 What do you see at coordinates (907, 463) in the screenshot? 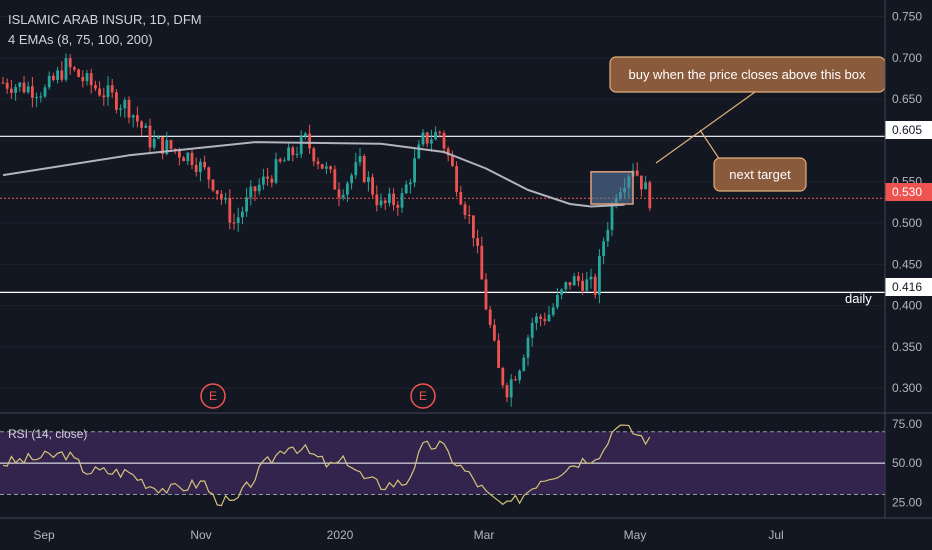
I see `rsi-axis: 75.00 50.00 25.00` at bounding box center [907, 463].